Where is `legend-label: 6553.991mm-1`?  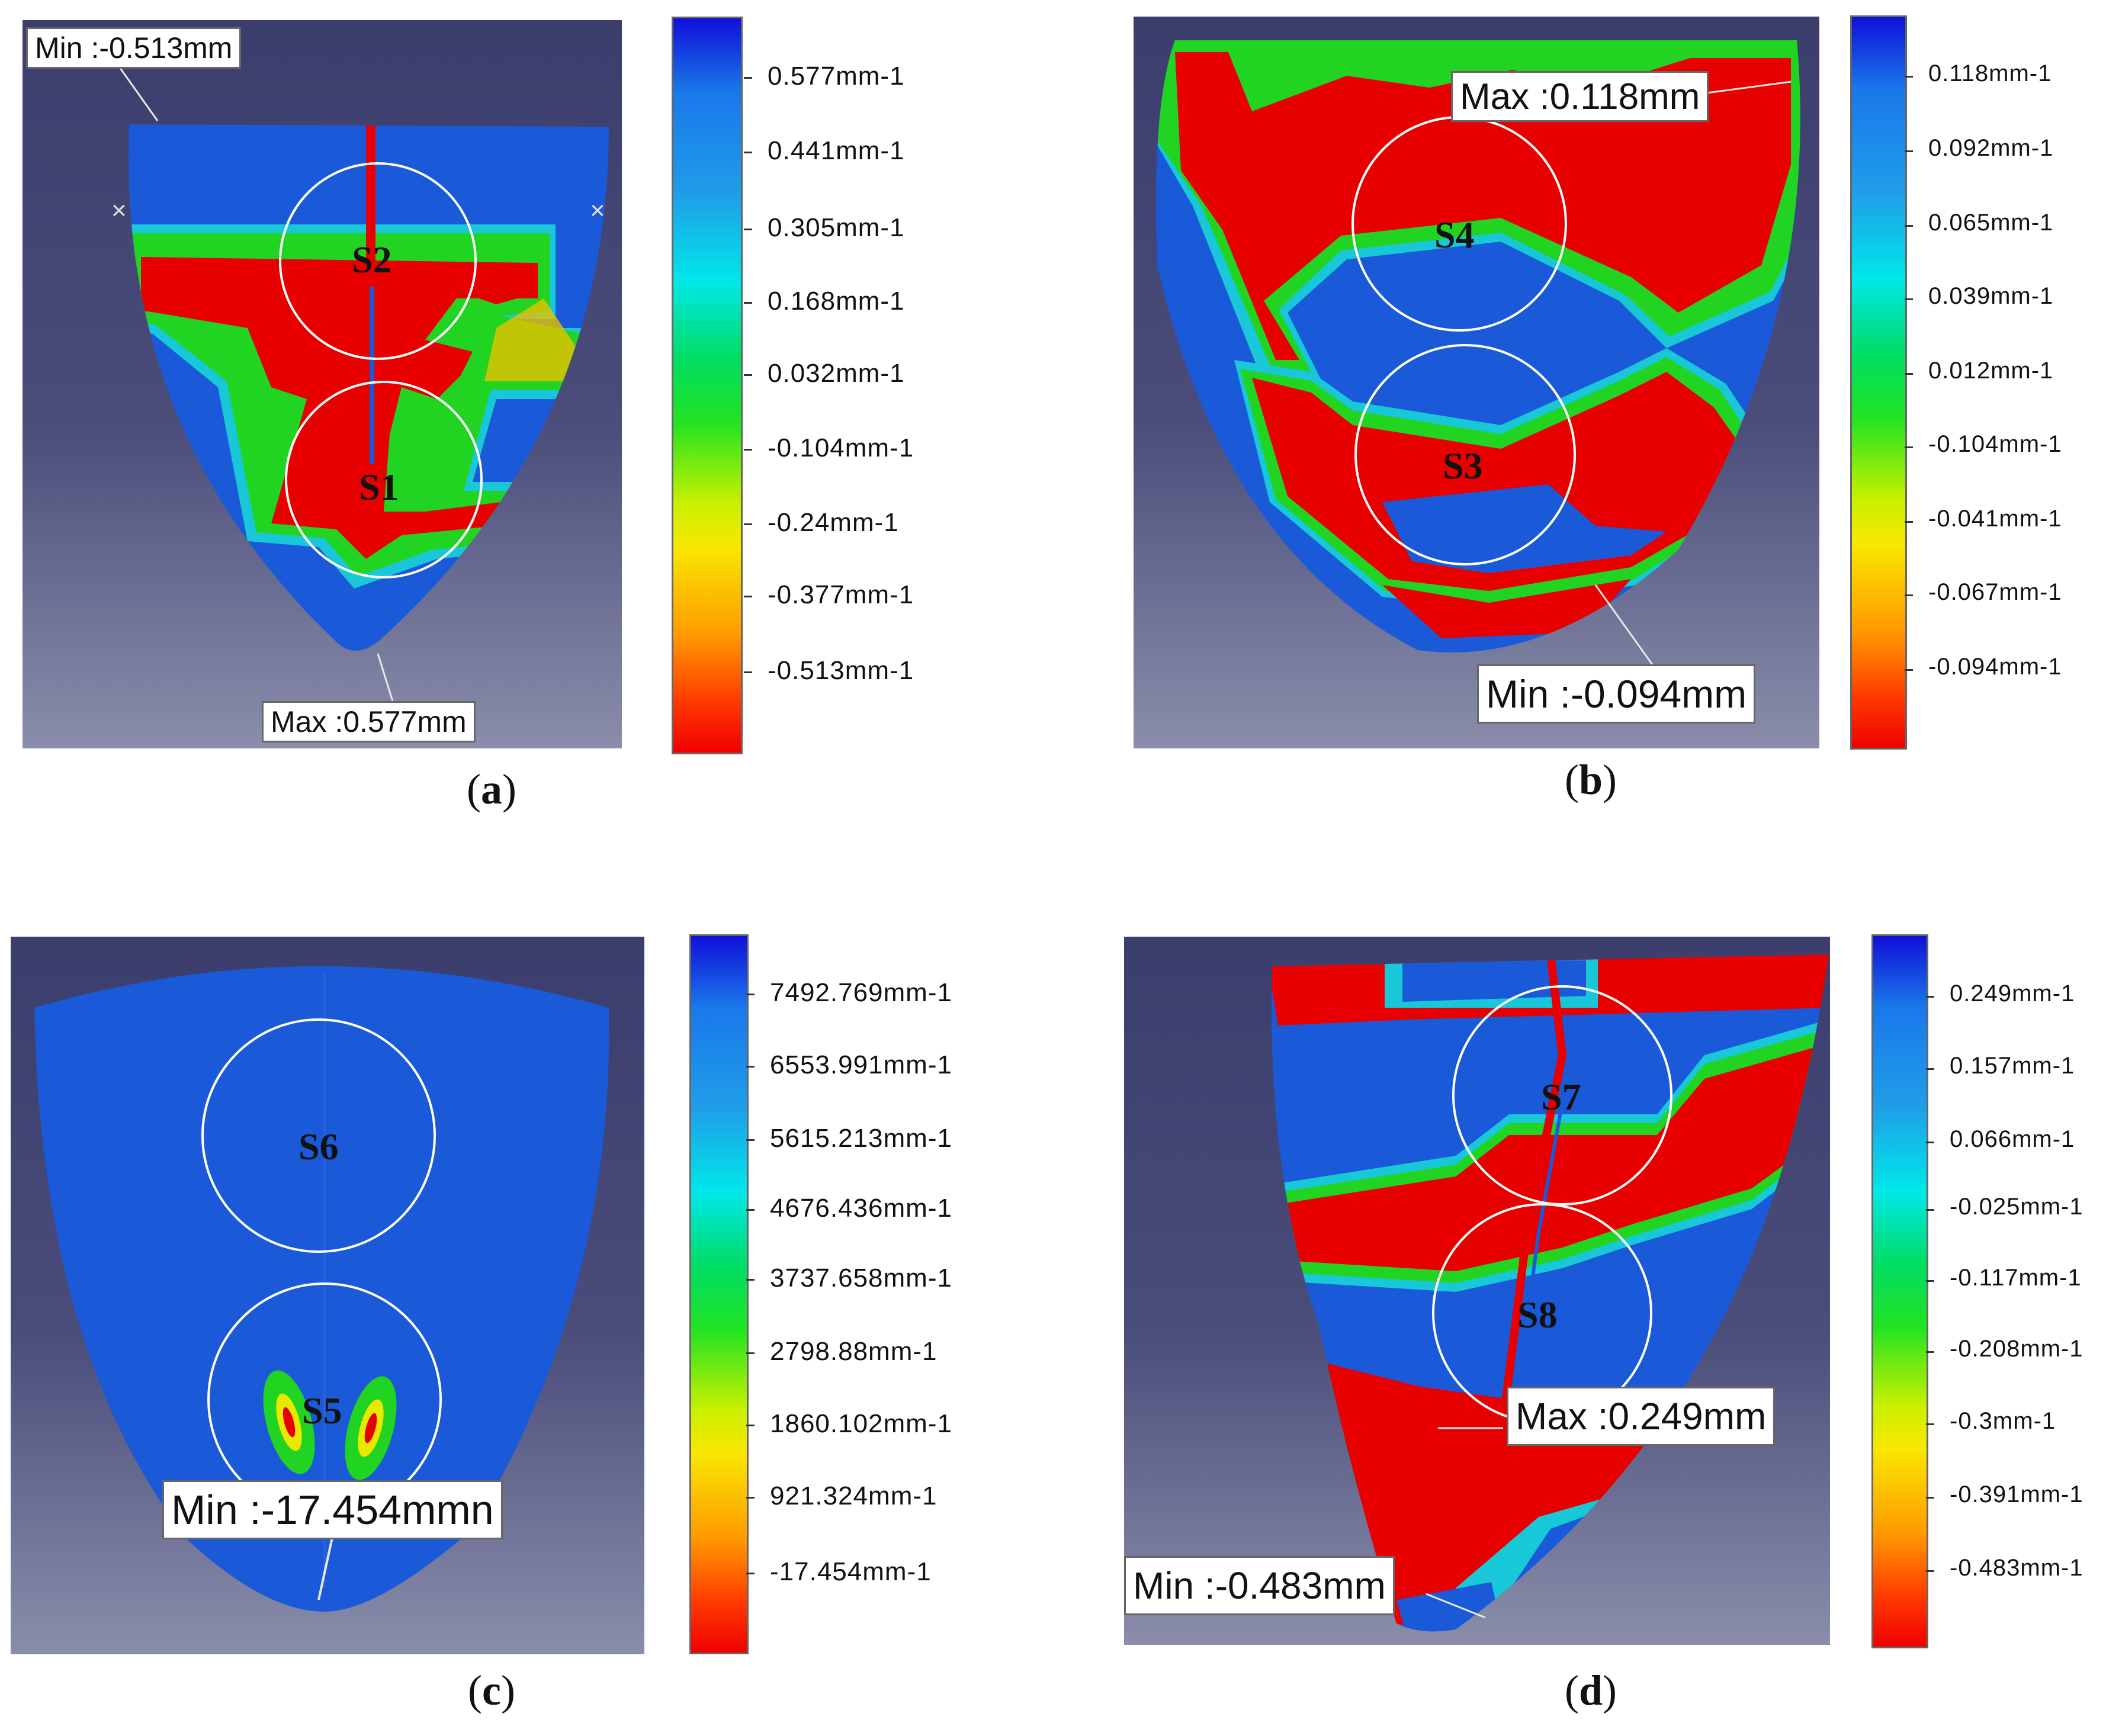
legend-label: 6553.991mm-1 is located at coordinates (861, 1064).